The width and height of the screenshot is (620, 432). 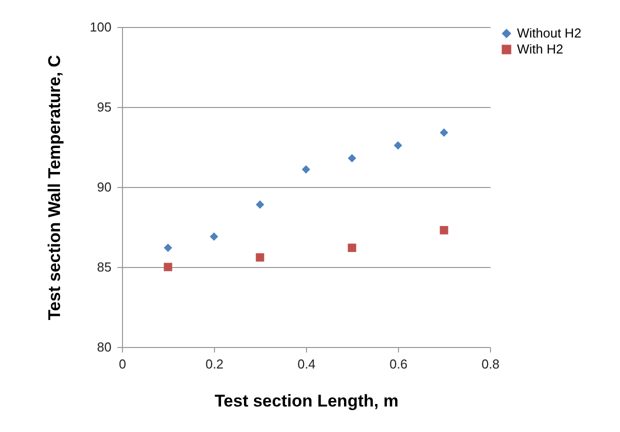 What do you see at coordinates (104, 267) in the screenshot?
I see `y-tick-label: 85` at bounding box center [104, 267].